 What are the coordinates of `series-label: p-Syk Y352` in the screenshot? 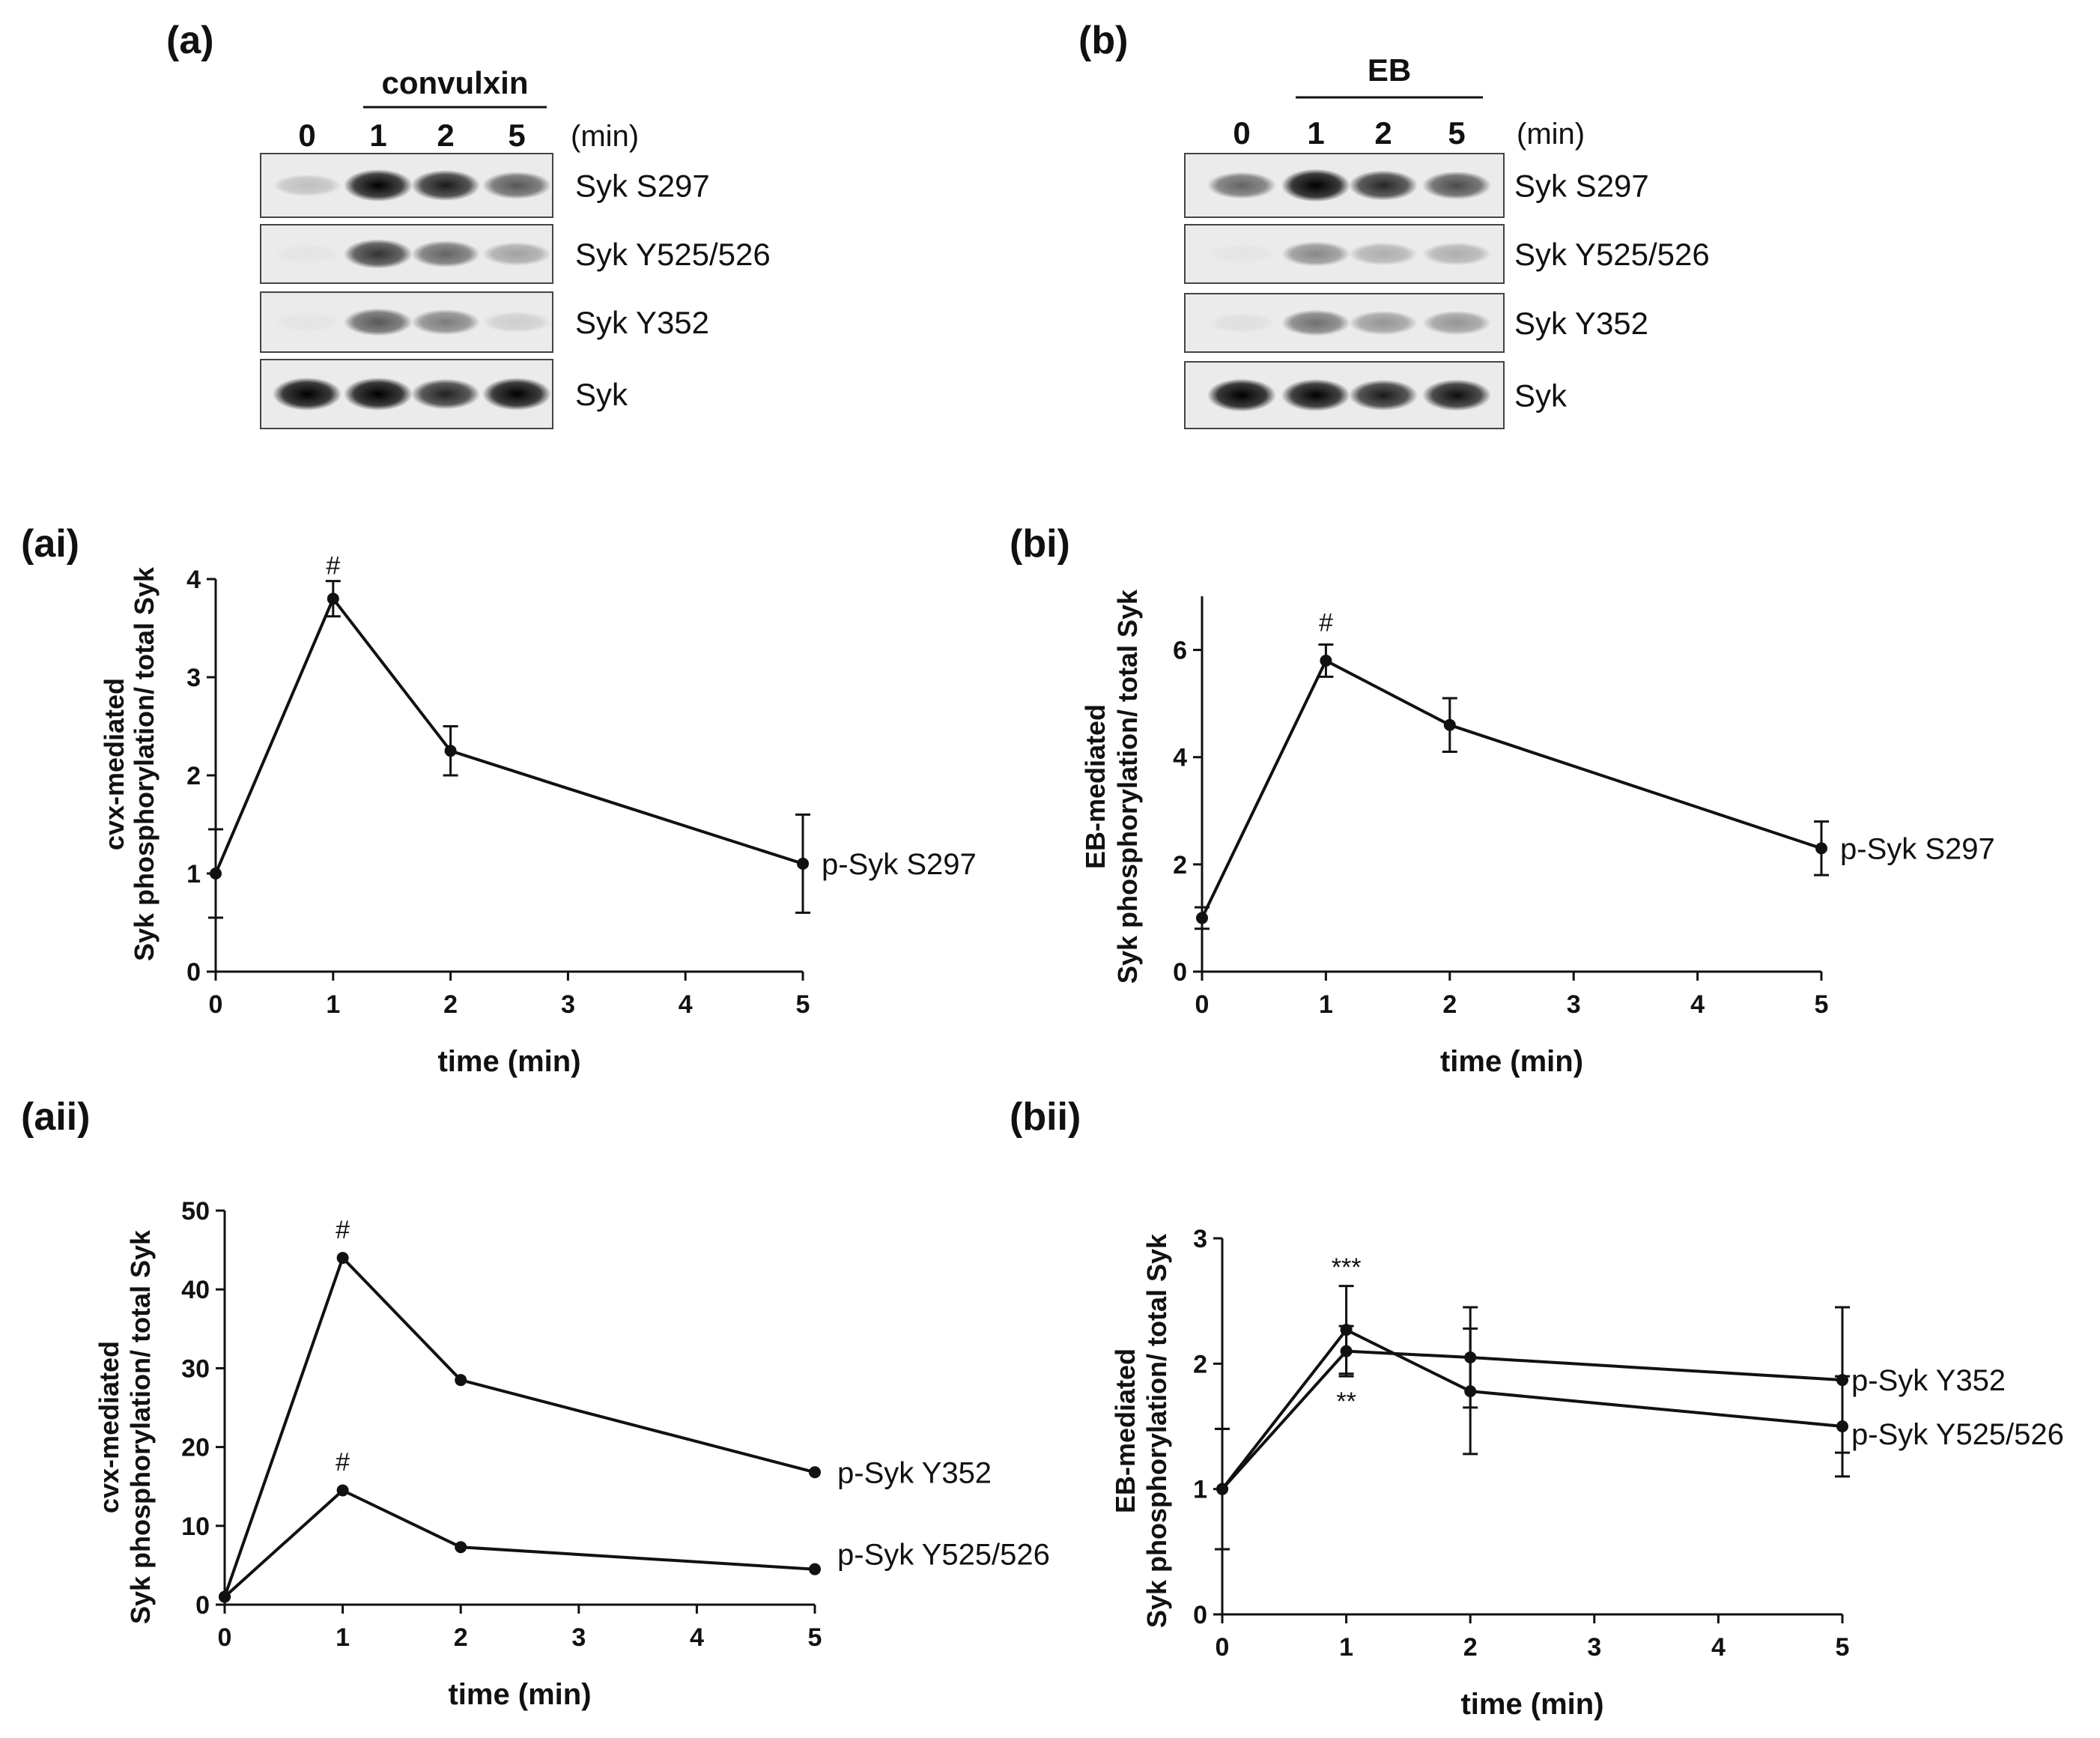 It's located at (914, 1472).